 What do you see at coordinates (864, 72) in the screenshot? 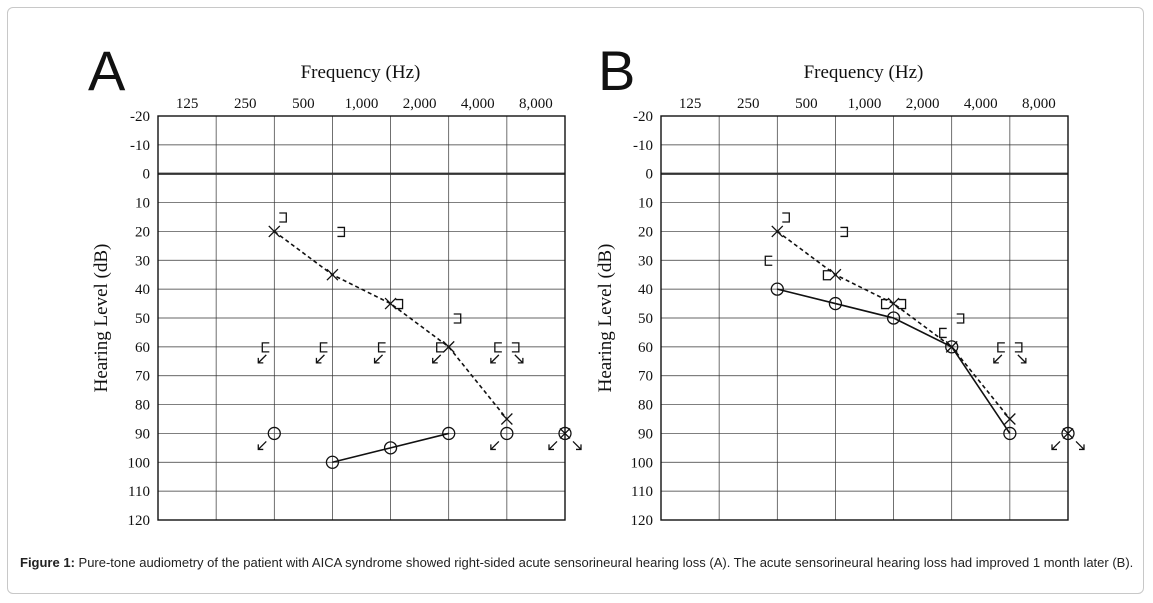
I see `x-axis-title: Frequency (Hz)` at bounding box center [864, 72].